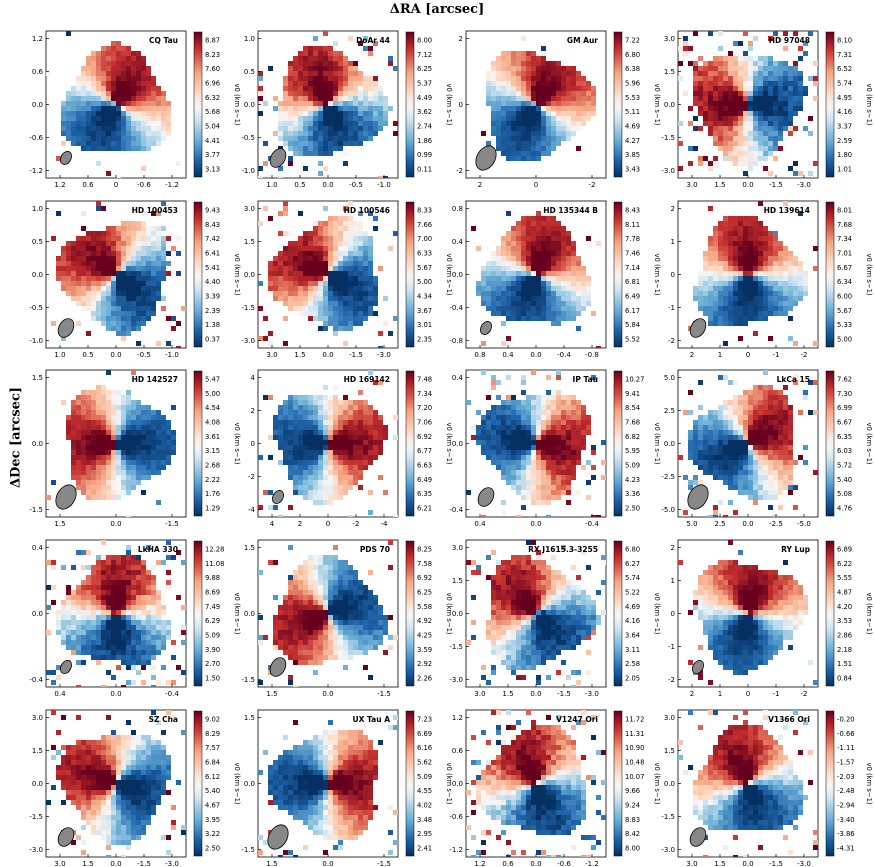 This screenshot has width=874, height=867. What do you see at coordinates (253, 378) in the screenshot?
I see `y-tick-label: 4` at bounding box center [253, 378].